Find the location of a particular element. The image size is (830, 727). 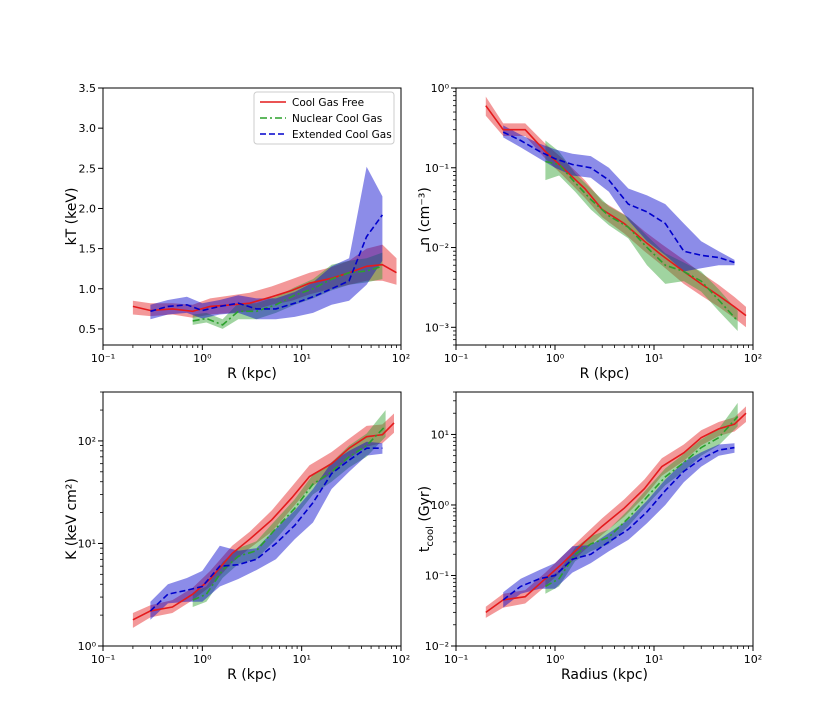

legend-label-nuclear-cool-gas: Nuclear Cool Gas is located at coordinates (337, 119).